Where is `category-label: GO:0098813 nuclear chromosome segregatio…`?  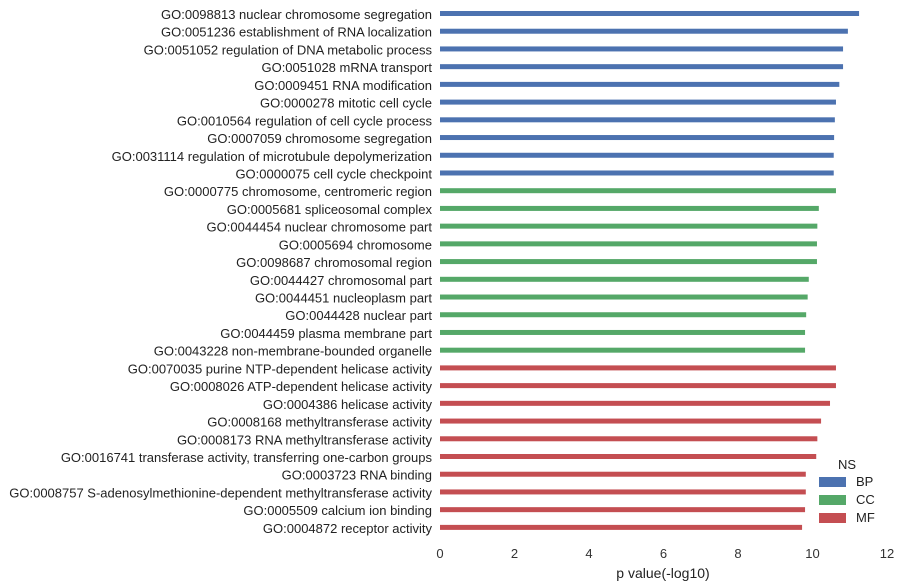 category-label: GO:0098813 nuclear chromosome segregatio… is located at coordinates (296, 14).